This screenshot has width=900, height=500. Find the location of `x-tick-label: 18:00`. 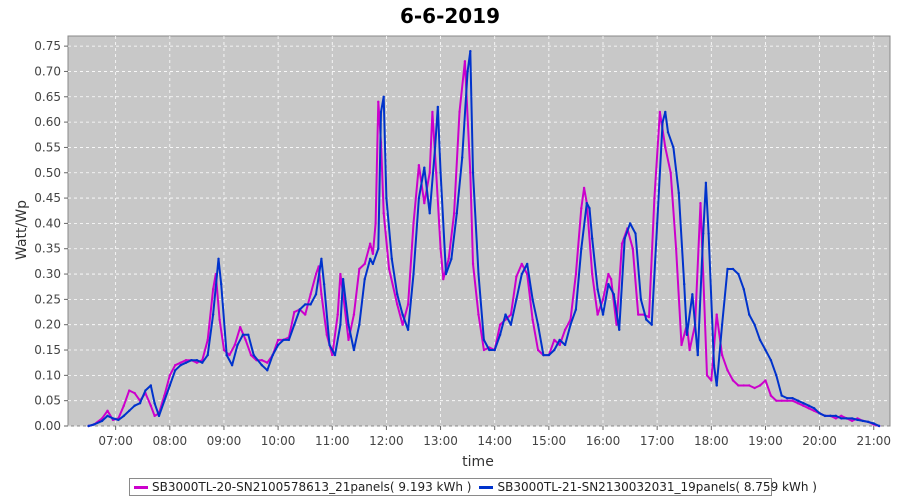

x-tick-label: 18:00 is located at coordinates (711, 441).